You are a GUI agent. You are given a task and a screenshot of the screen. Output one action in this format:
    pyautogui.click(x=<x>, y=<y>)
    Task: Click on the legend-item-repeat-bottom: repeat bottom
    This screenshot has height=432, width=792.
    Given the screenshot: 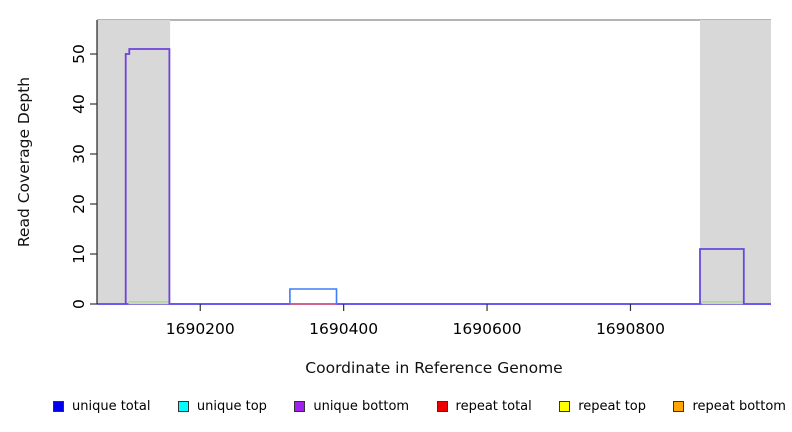 What is the action you would take?
    pyautogui.click(x=729, y=406)
    